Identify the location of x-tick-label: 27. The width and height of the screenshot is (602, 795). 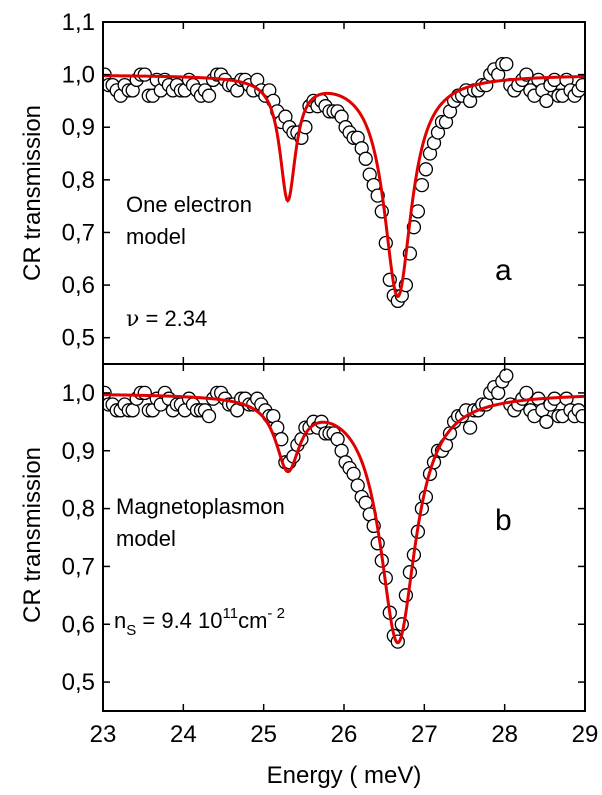
(424, 734).